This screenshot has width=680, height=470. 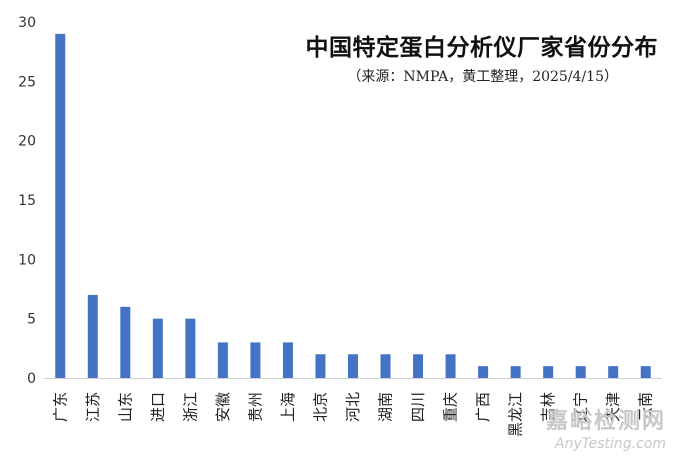 I want to click on watermark: 嘉峪检测网 AnyTesting.com, so click(x=606, y=427).